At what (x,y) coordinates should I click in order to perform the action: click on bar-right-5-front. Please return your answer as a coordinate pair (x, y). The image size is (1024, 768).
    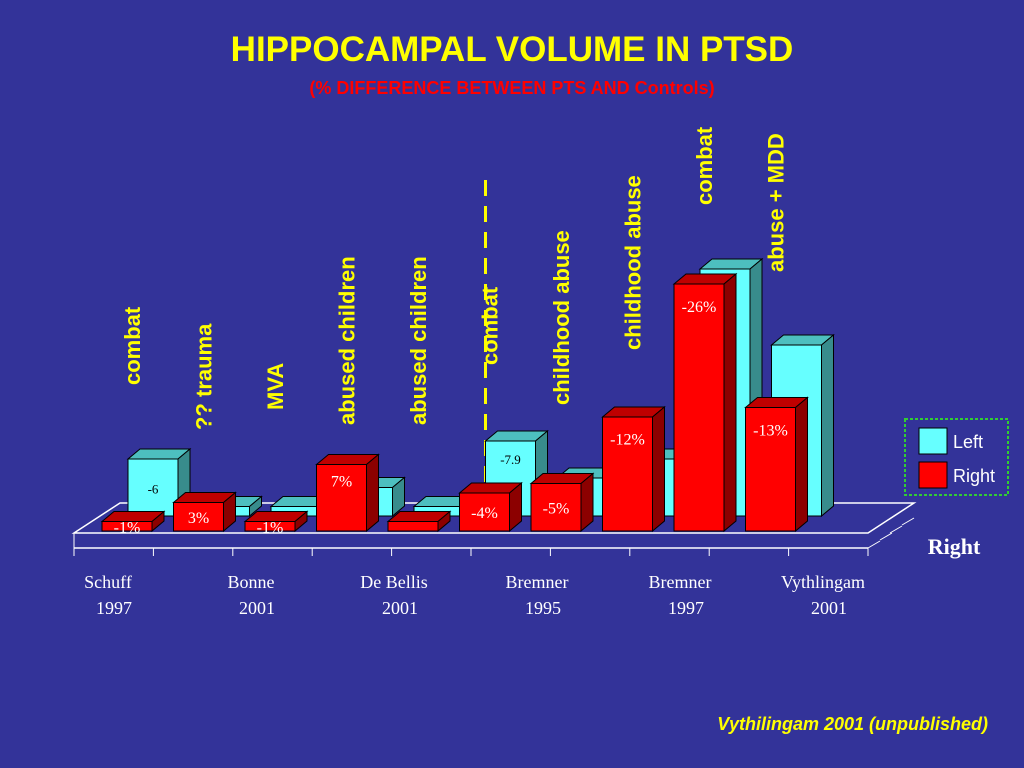
    Looking at the image, I should click on (484, 512).